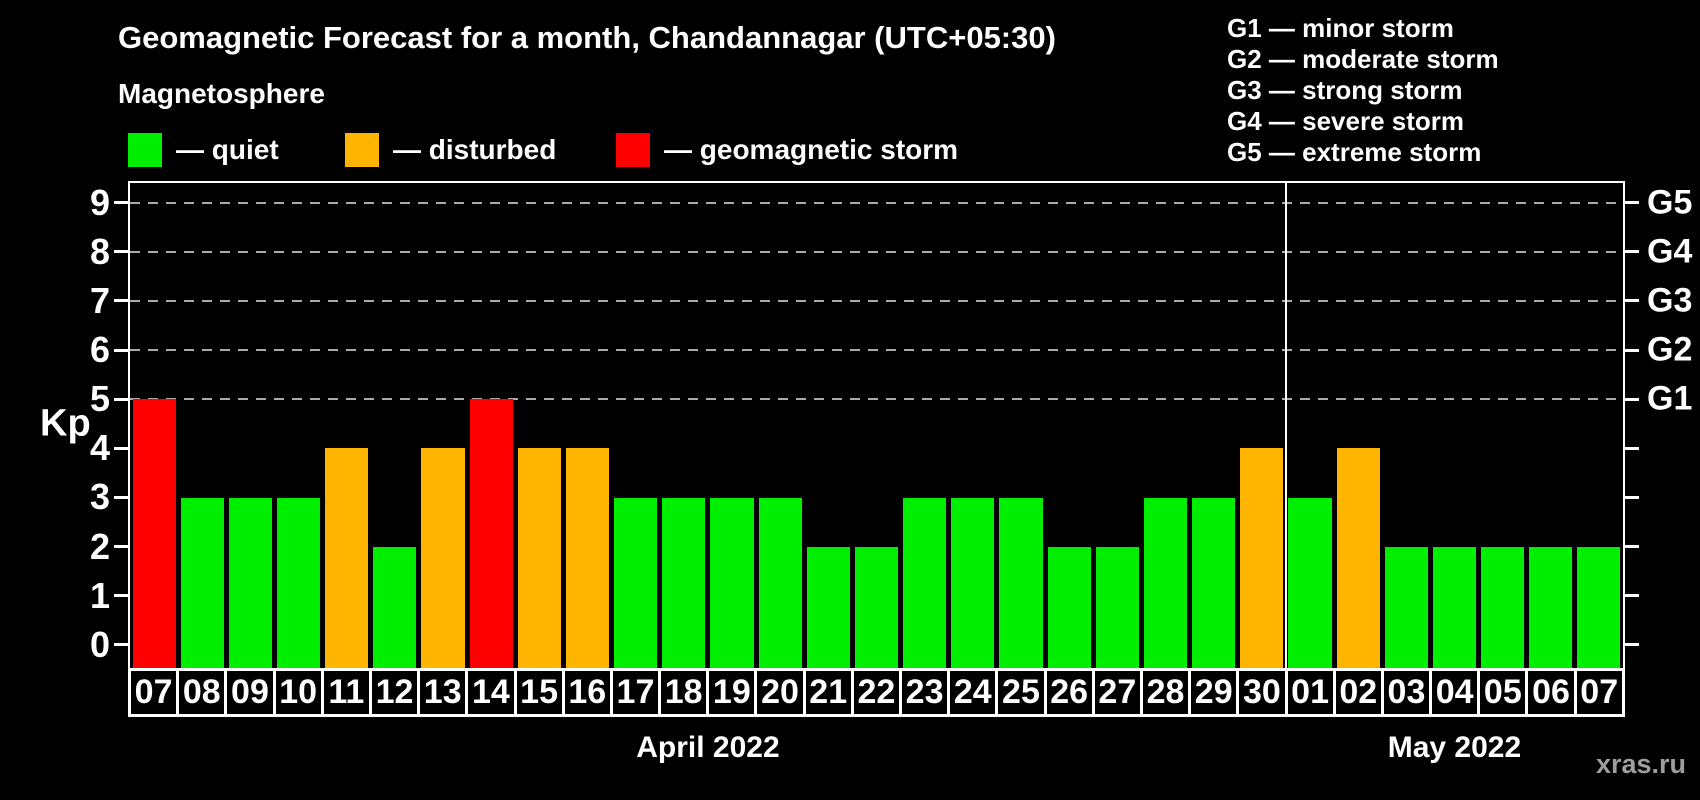 The width and height of the screenshot is (1700, 800). What do you see at coordinates (250, 692) in the screenshot?
I see `day-label: 09` at bounding box center [250, 692].